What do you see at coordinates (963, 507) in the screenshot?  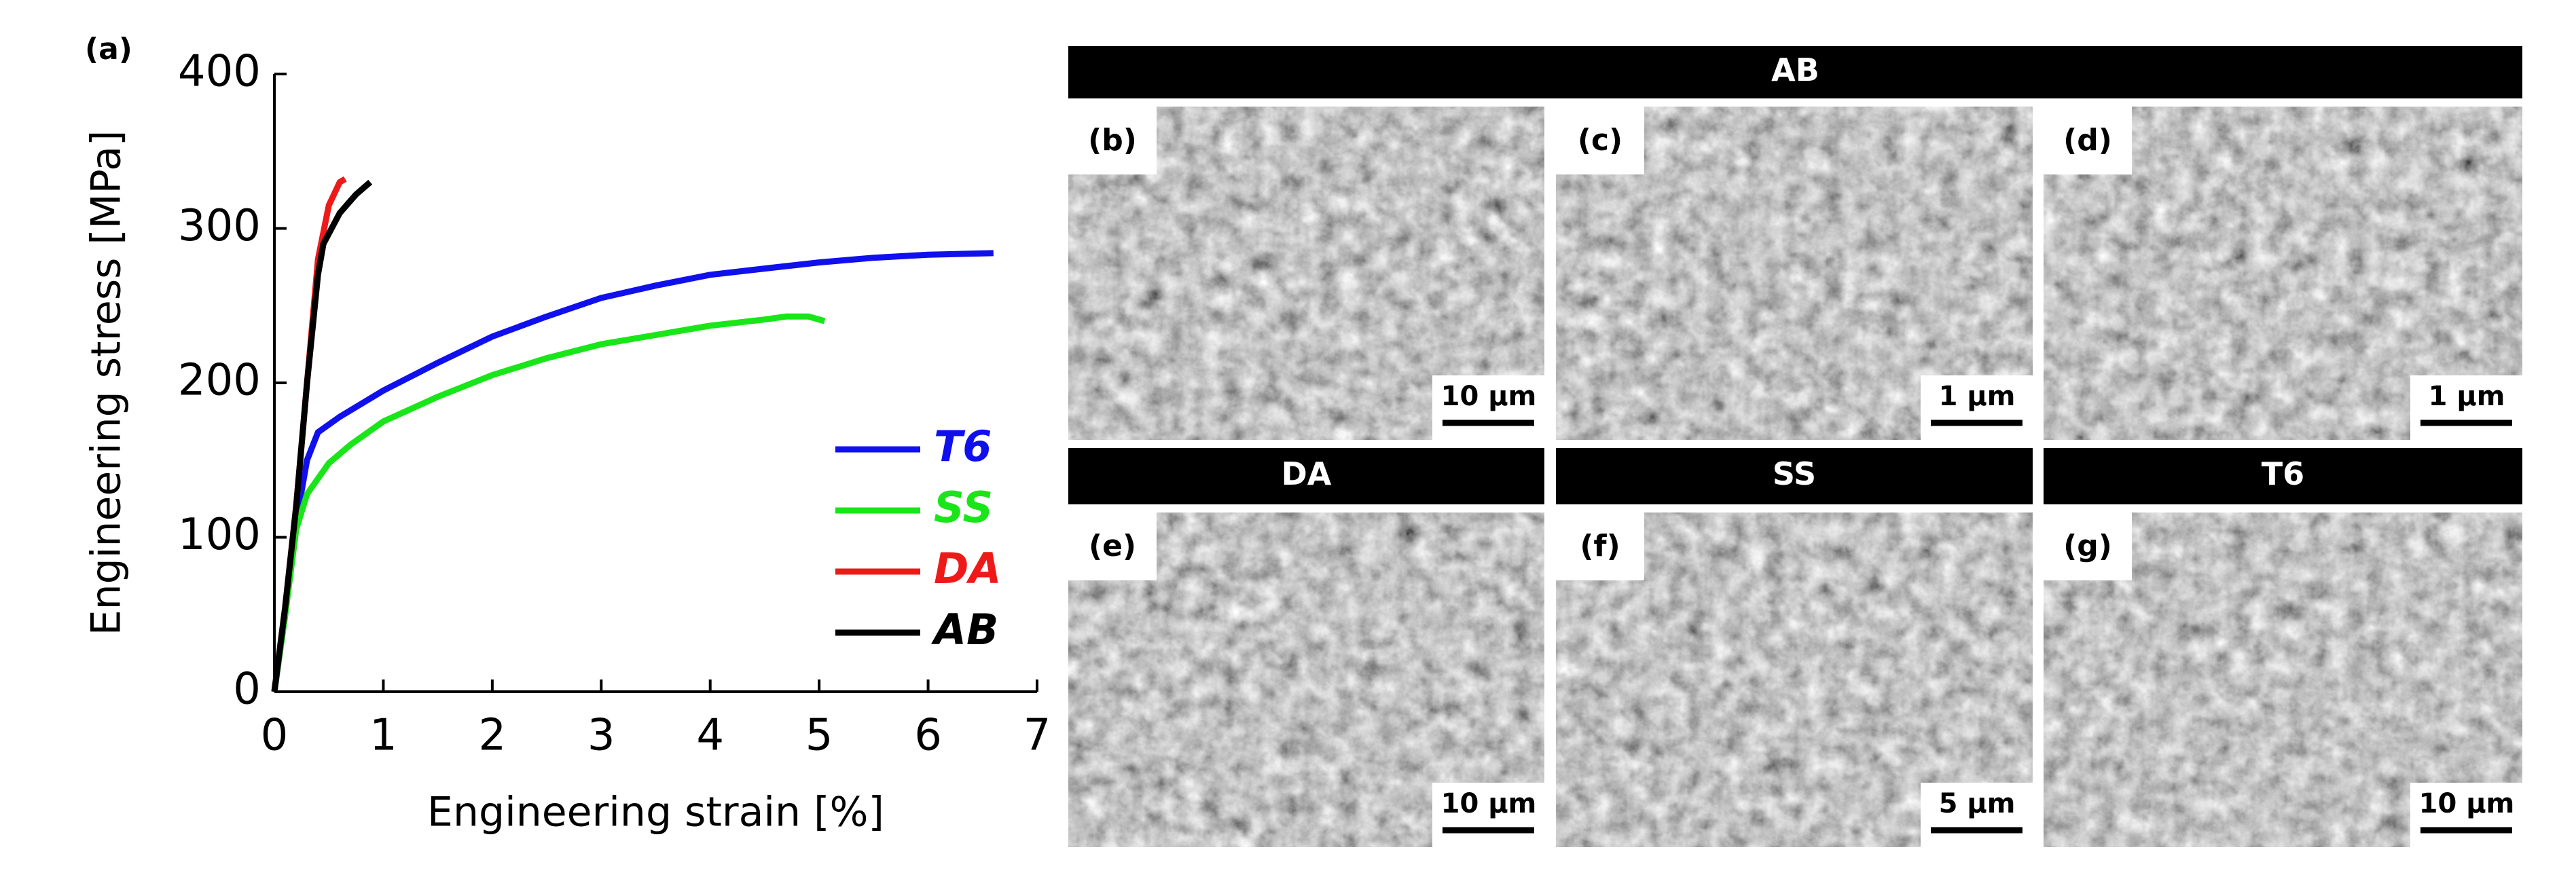 I see `legend-label: SS` at bounding box center [963, 507].